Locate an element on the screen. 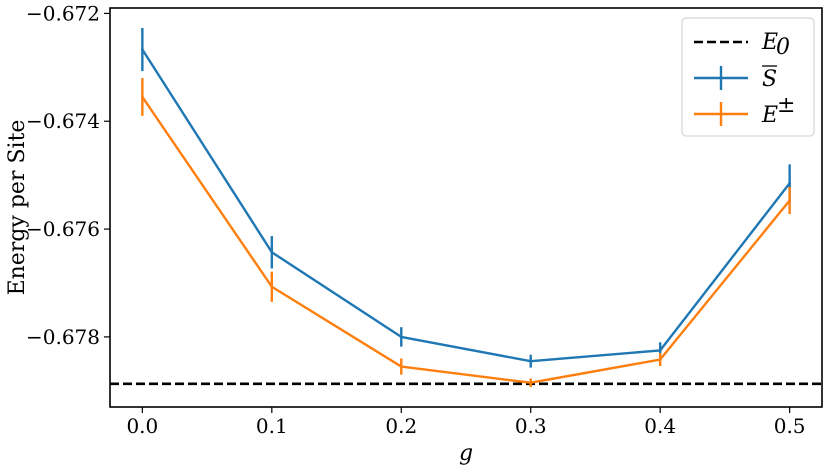 This screenshot has width=830, height=467. y-tick-label: −0.676 is located at coordinates (63, 229).